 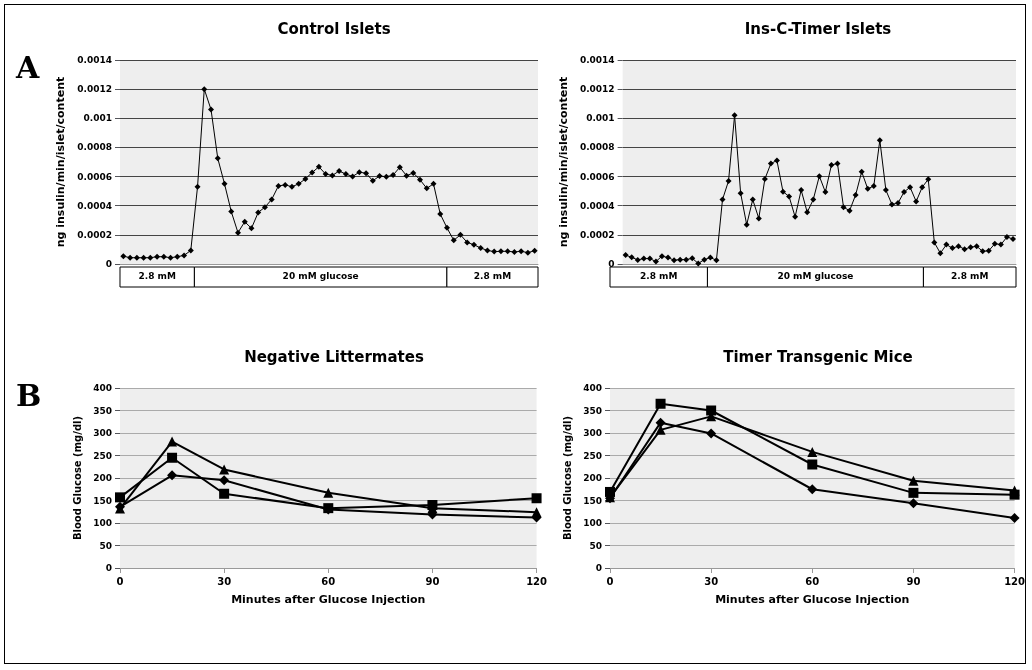 What do you see at coordinates (27, 67) in the screenshot?
I see `text: A` at bounding box center [27, 67].